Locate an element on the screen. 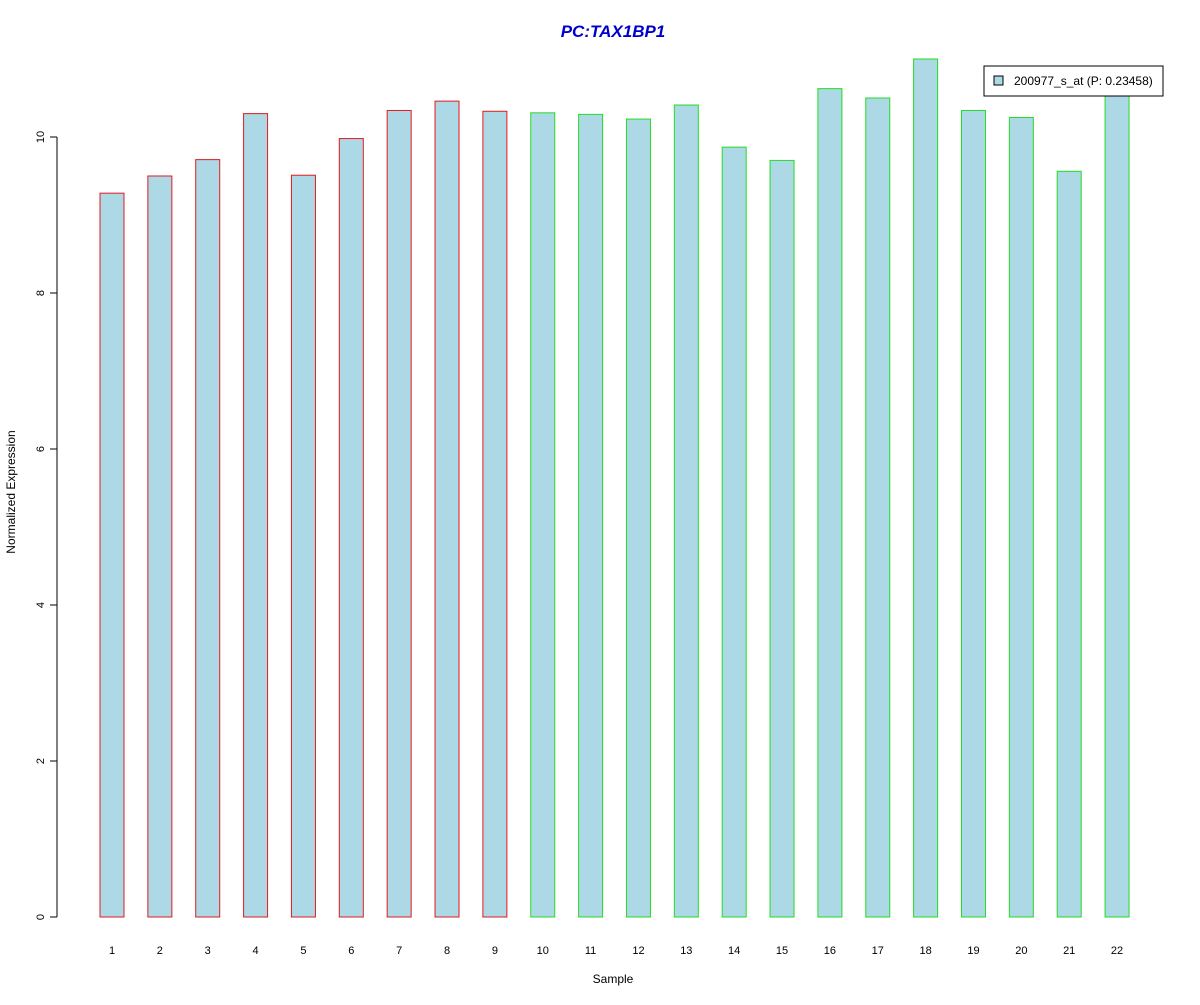 Image resolution: width=1200 pixels, height=1005 pixels. x-axis-label: Sample is located at coordinates (613, 979).